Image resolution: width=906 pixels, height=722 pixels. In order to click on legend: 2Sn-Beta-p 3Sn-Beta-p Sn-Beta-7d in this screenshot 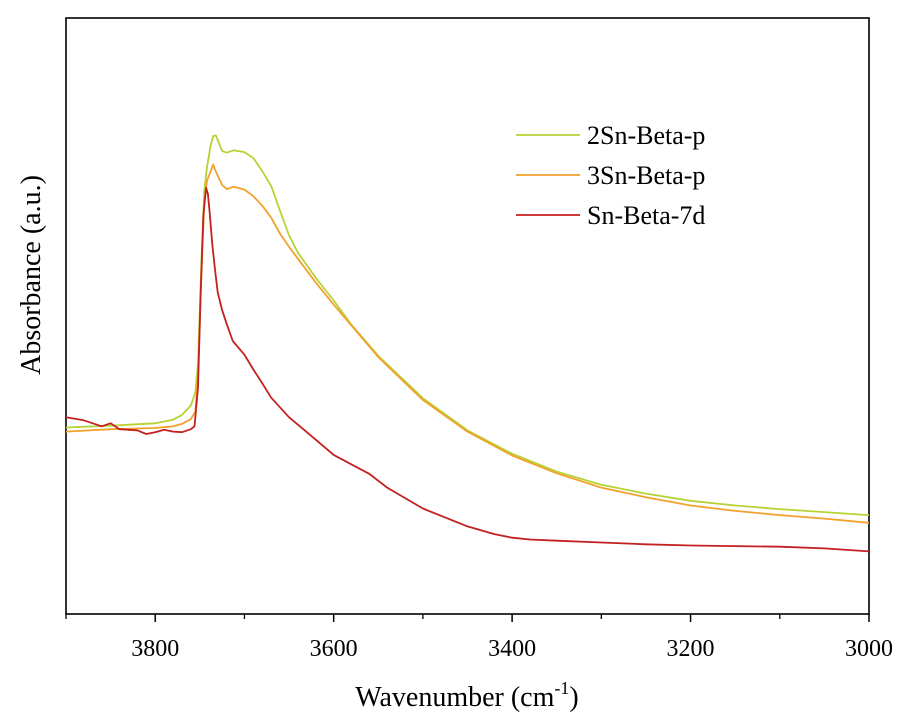, I will do `click(610, 175)`.